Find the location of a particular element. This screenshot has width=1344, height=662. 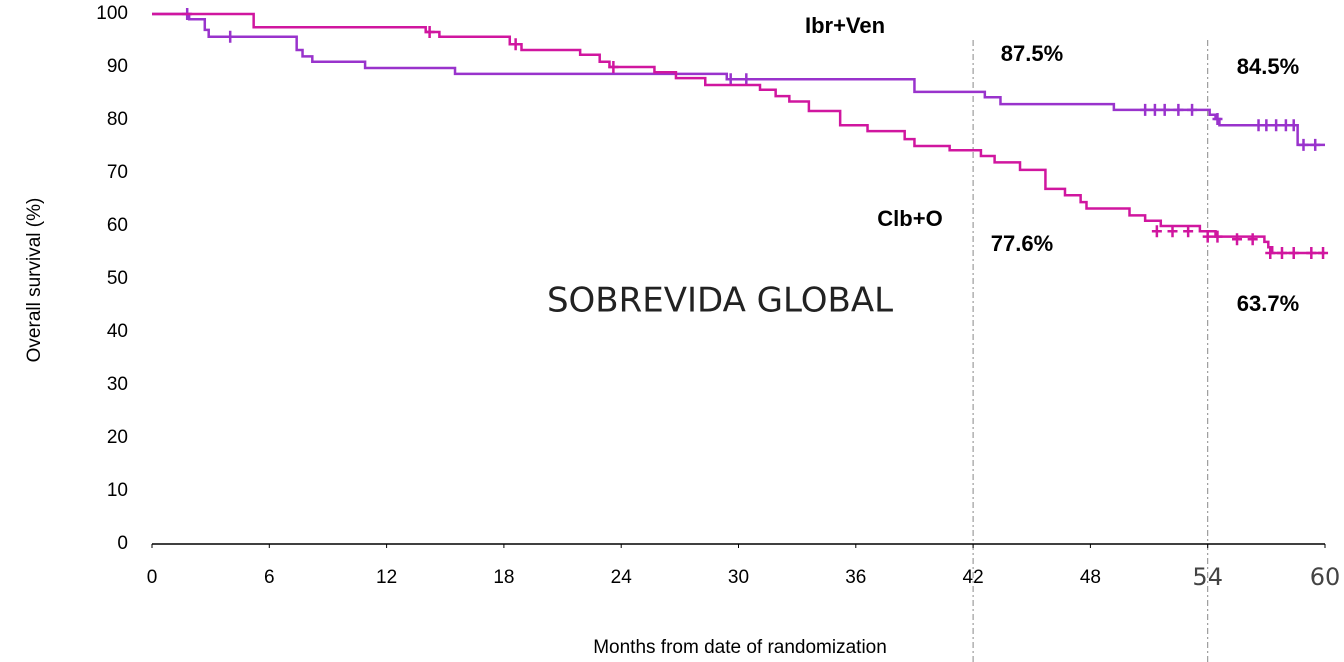

annotation: Clb+O is located at coordinates (909, 218).